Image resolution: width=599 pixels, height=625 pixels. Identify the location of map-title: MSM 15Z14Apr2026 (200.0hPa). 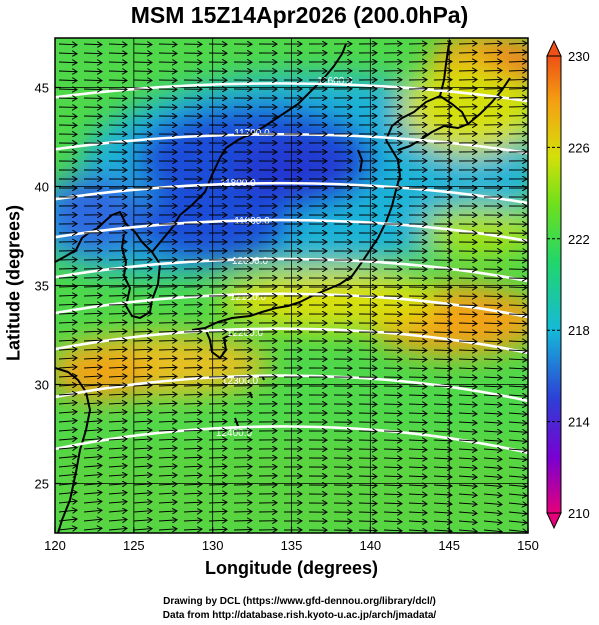
(299, 15).